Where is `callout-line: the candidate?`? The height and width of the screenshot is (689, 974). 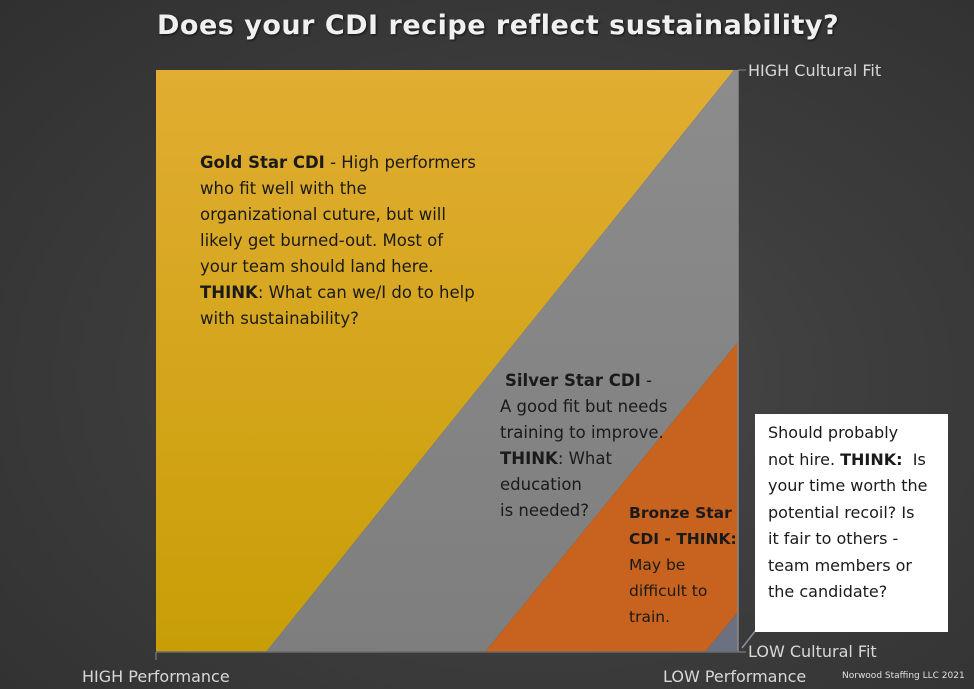
callout-line: the candidate? is located at coordinates (828, 591).